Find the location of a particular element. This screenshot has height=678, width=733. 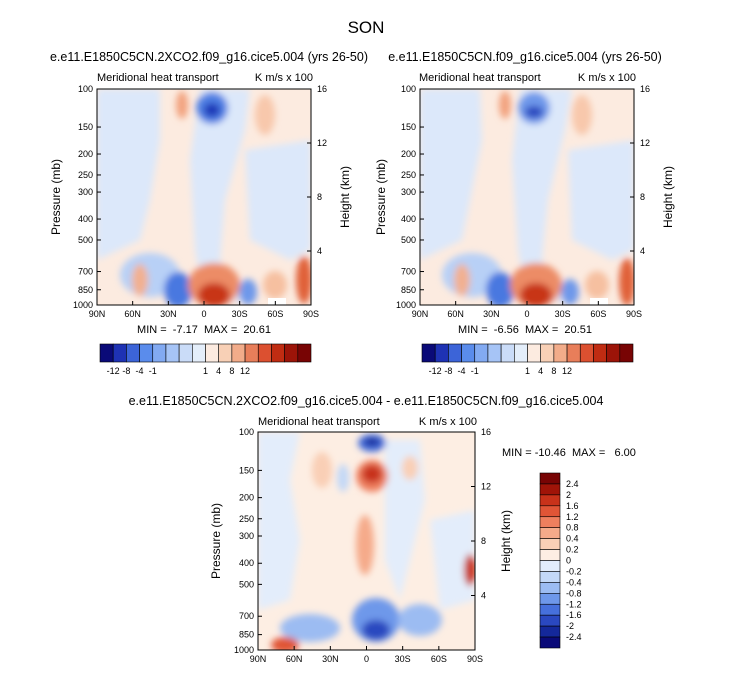

colorbar-label: -1.2 is located at coordinates (574, 604).